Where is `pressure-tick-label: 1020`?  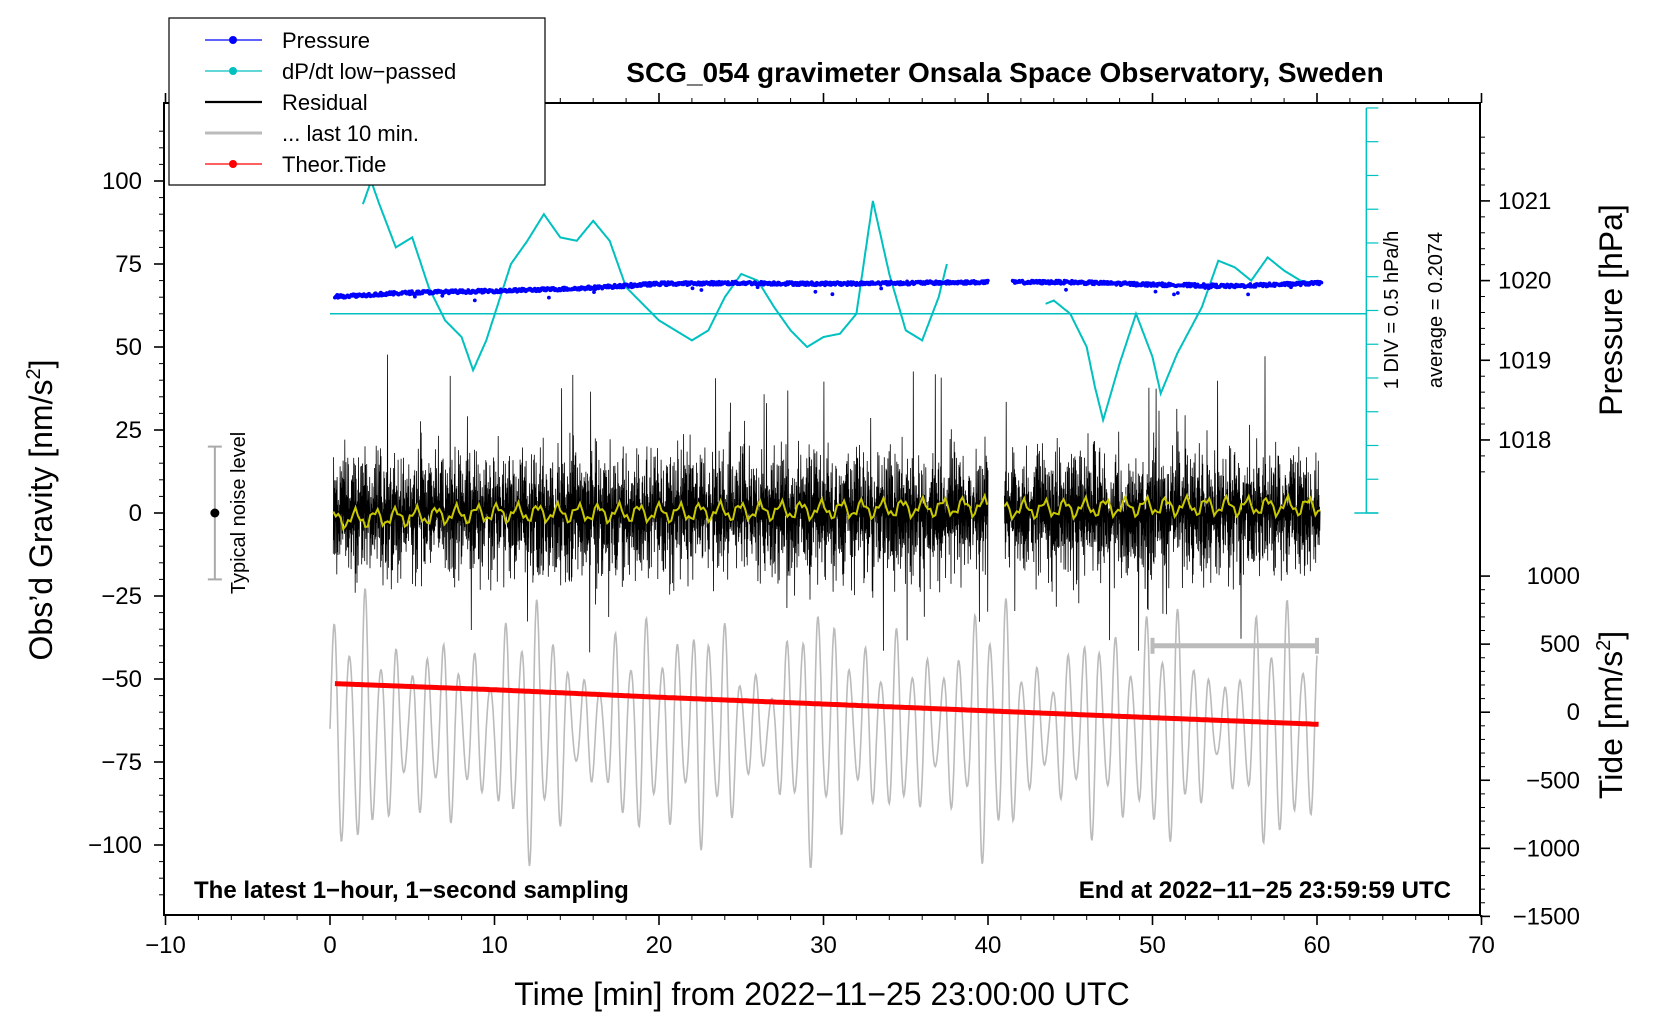
pressure-tick-label: 1020 is located at coordinates (1524, 281).